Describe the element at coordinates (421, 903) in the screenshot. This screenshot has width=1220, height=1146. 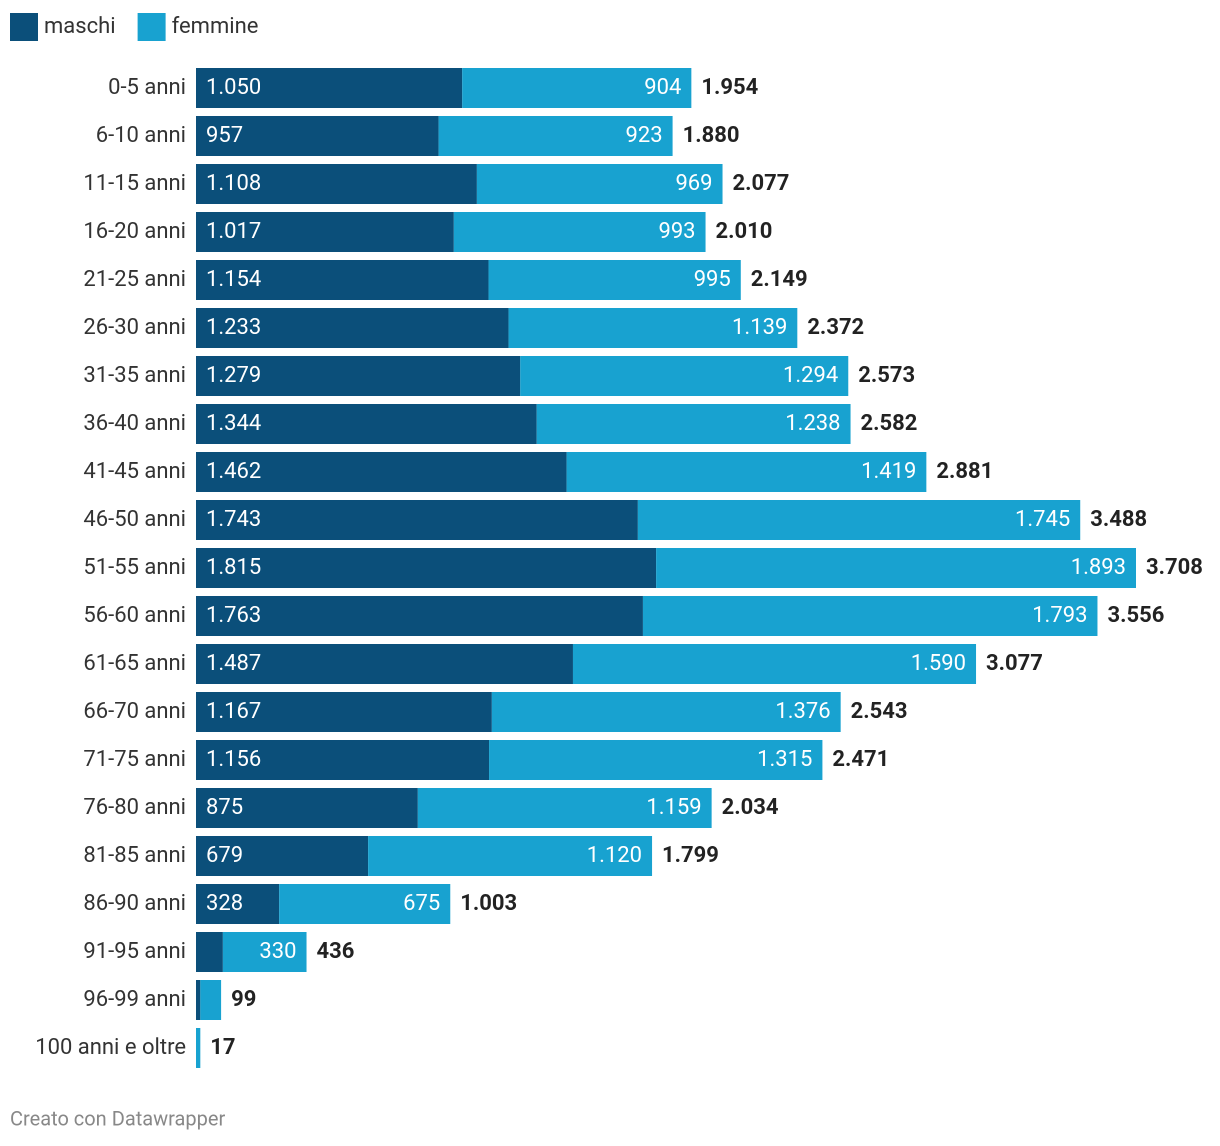
I see `value-label: 675` at that location.